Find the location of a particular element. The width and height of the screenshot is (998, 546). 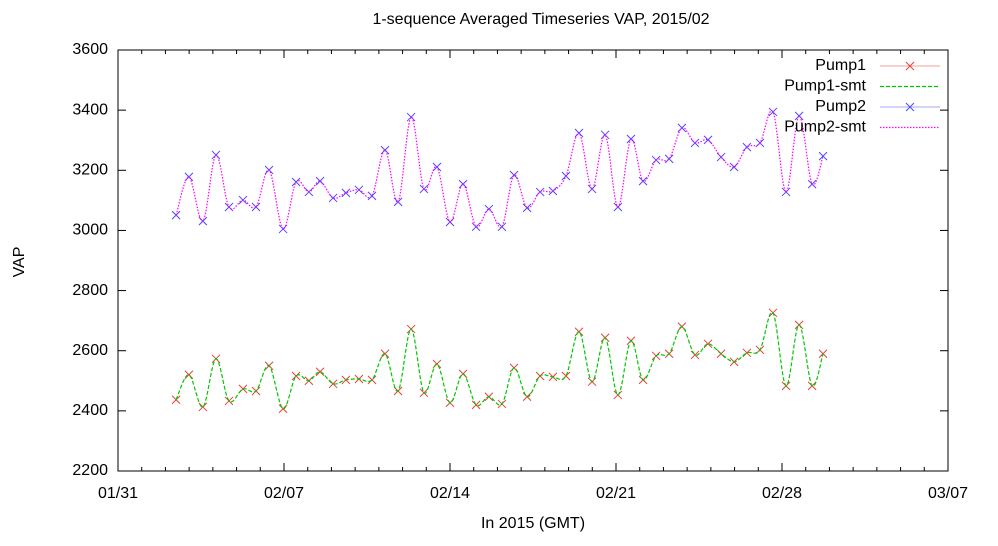

y-tick-label: 2800 is located at coordinates (90, 290).